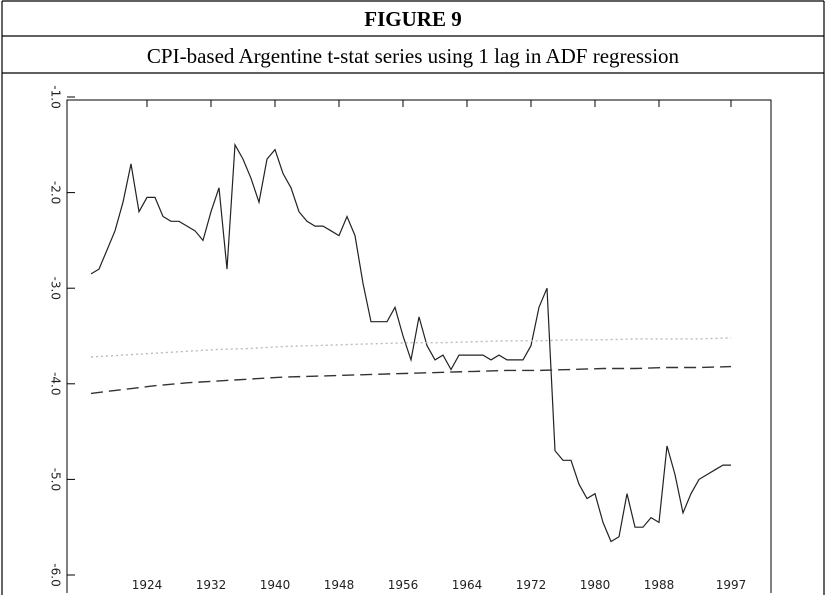 The width and height of the screenshot is (826, 595). Describe the element at coordinates (403, 585) in the screenshot. I see `x-tick-label: 1956` at that location.